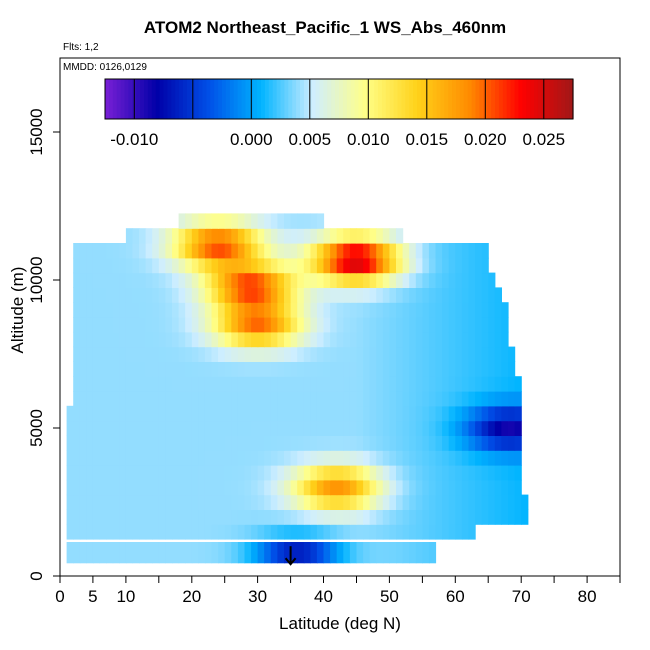 This screenshot has width=650, height=650. Describe the element at coordinates (257, 596) in the screenshot. I see `x-tick-label: 30` at that location.